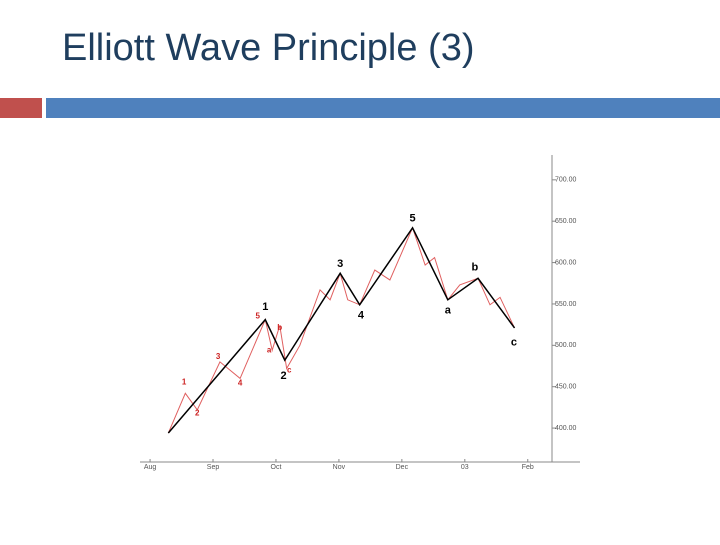  What do you see at coordinates (566, 221) in the screenshot?
I see `y-tick-label: 650.00` at bounding box center [566, 221].